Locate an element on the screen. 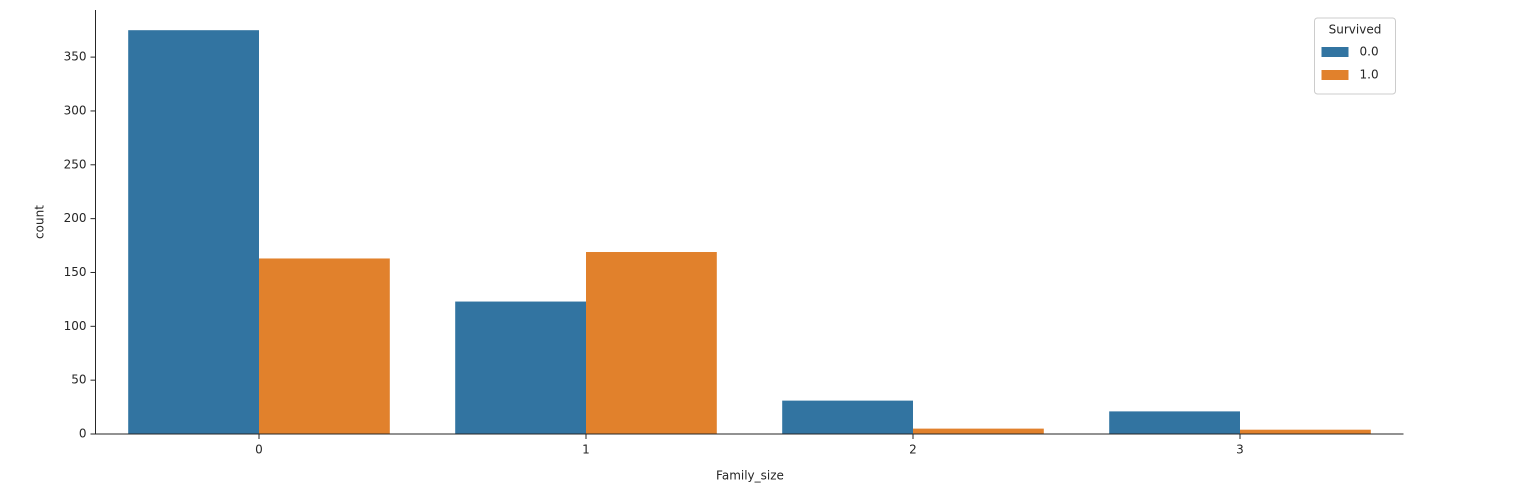 The image size is (1513, 492). x-axis-label: Family_size is located at coordinates (750, 476).